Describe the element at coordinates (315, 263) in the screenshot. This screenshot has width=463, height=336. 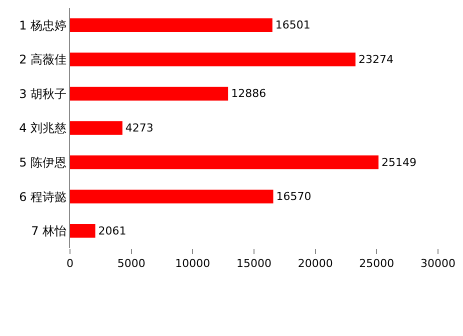
I see `x-tick-label: 20000` at that location.